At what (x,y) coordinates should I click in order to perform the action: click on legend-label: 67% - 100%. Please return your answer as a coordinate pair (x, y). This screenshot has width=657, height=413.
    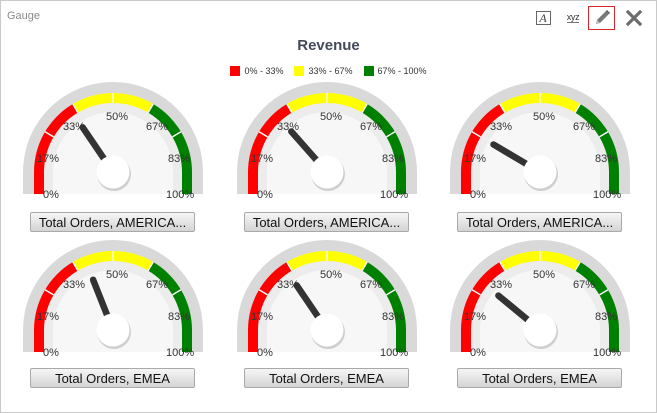
    Looking at the image, I should click on (402, 71).